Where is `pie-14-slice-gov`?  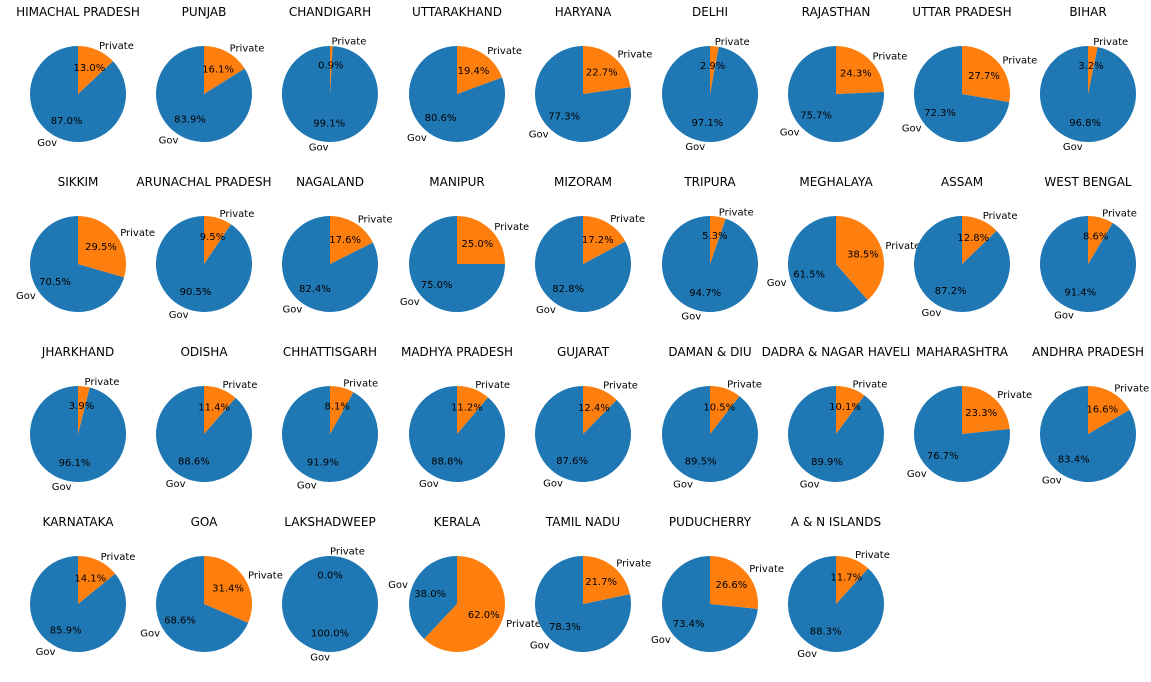
pie-14-slice-gov is located at coordinates (709, 264).